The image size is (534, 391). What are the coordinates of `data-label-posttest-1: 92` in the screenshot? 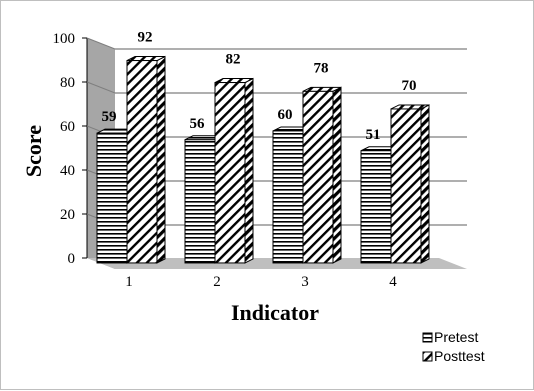 It's located at (145, 38).